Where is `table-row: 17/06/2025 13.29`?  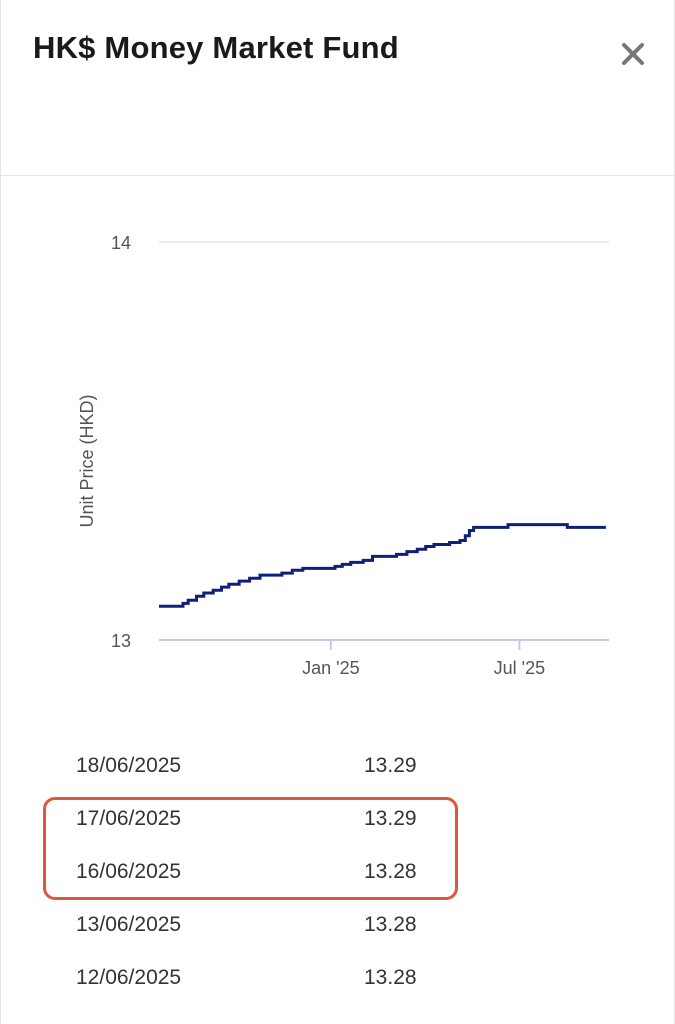
table-row: 17/06/2025 13.29 is located at coordinates (338, 819).